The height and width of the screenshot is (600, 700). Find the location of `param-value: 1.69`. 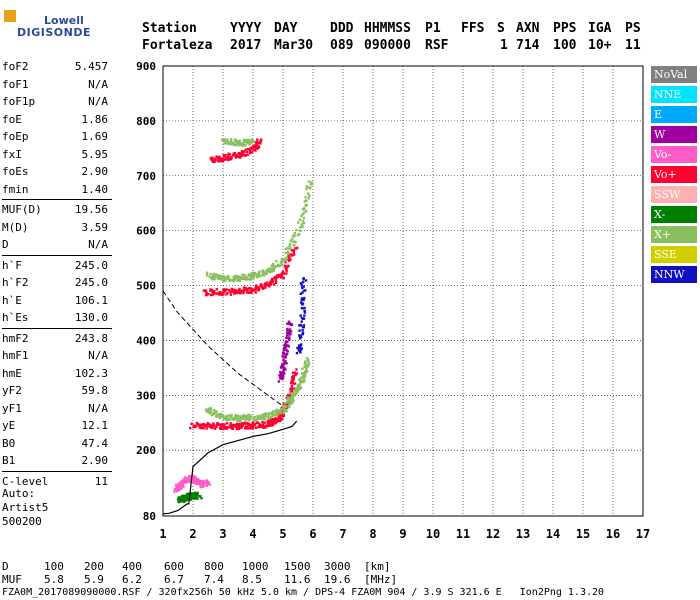

param-value: 1.69 is located at coordinates (95, 136).